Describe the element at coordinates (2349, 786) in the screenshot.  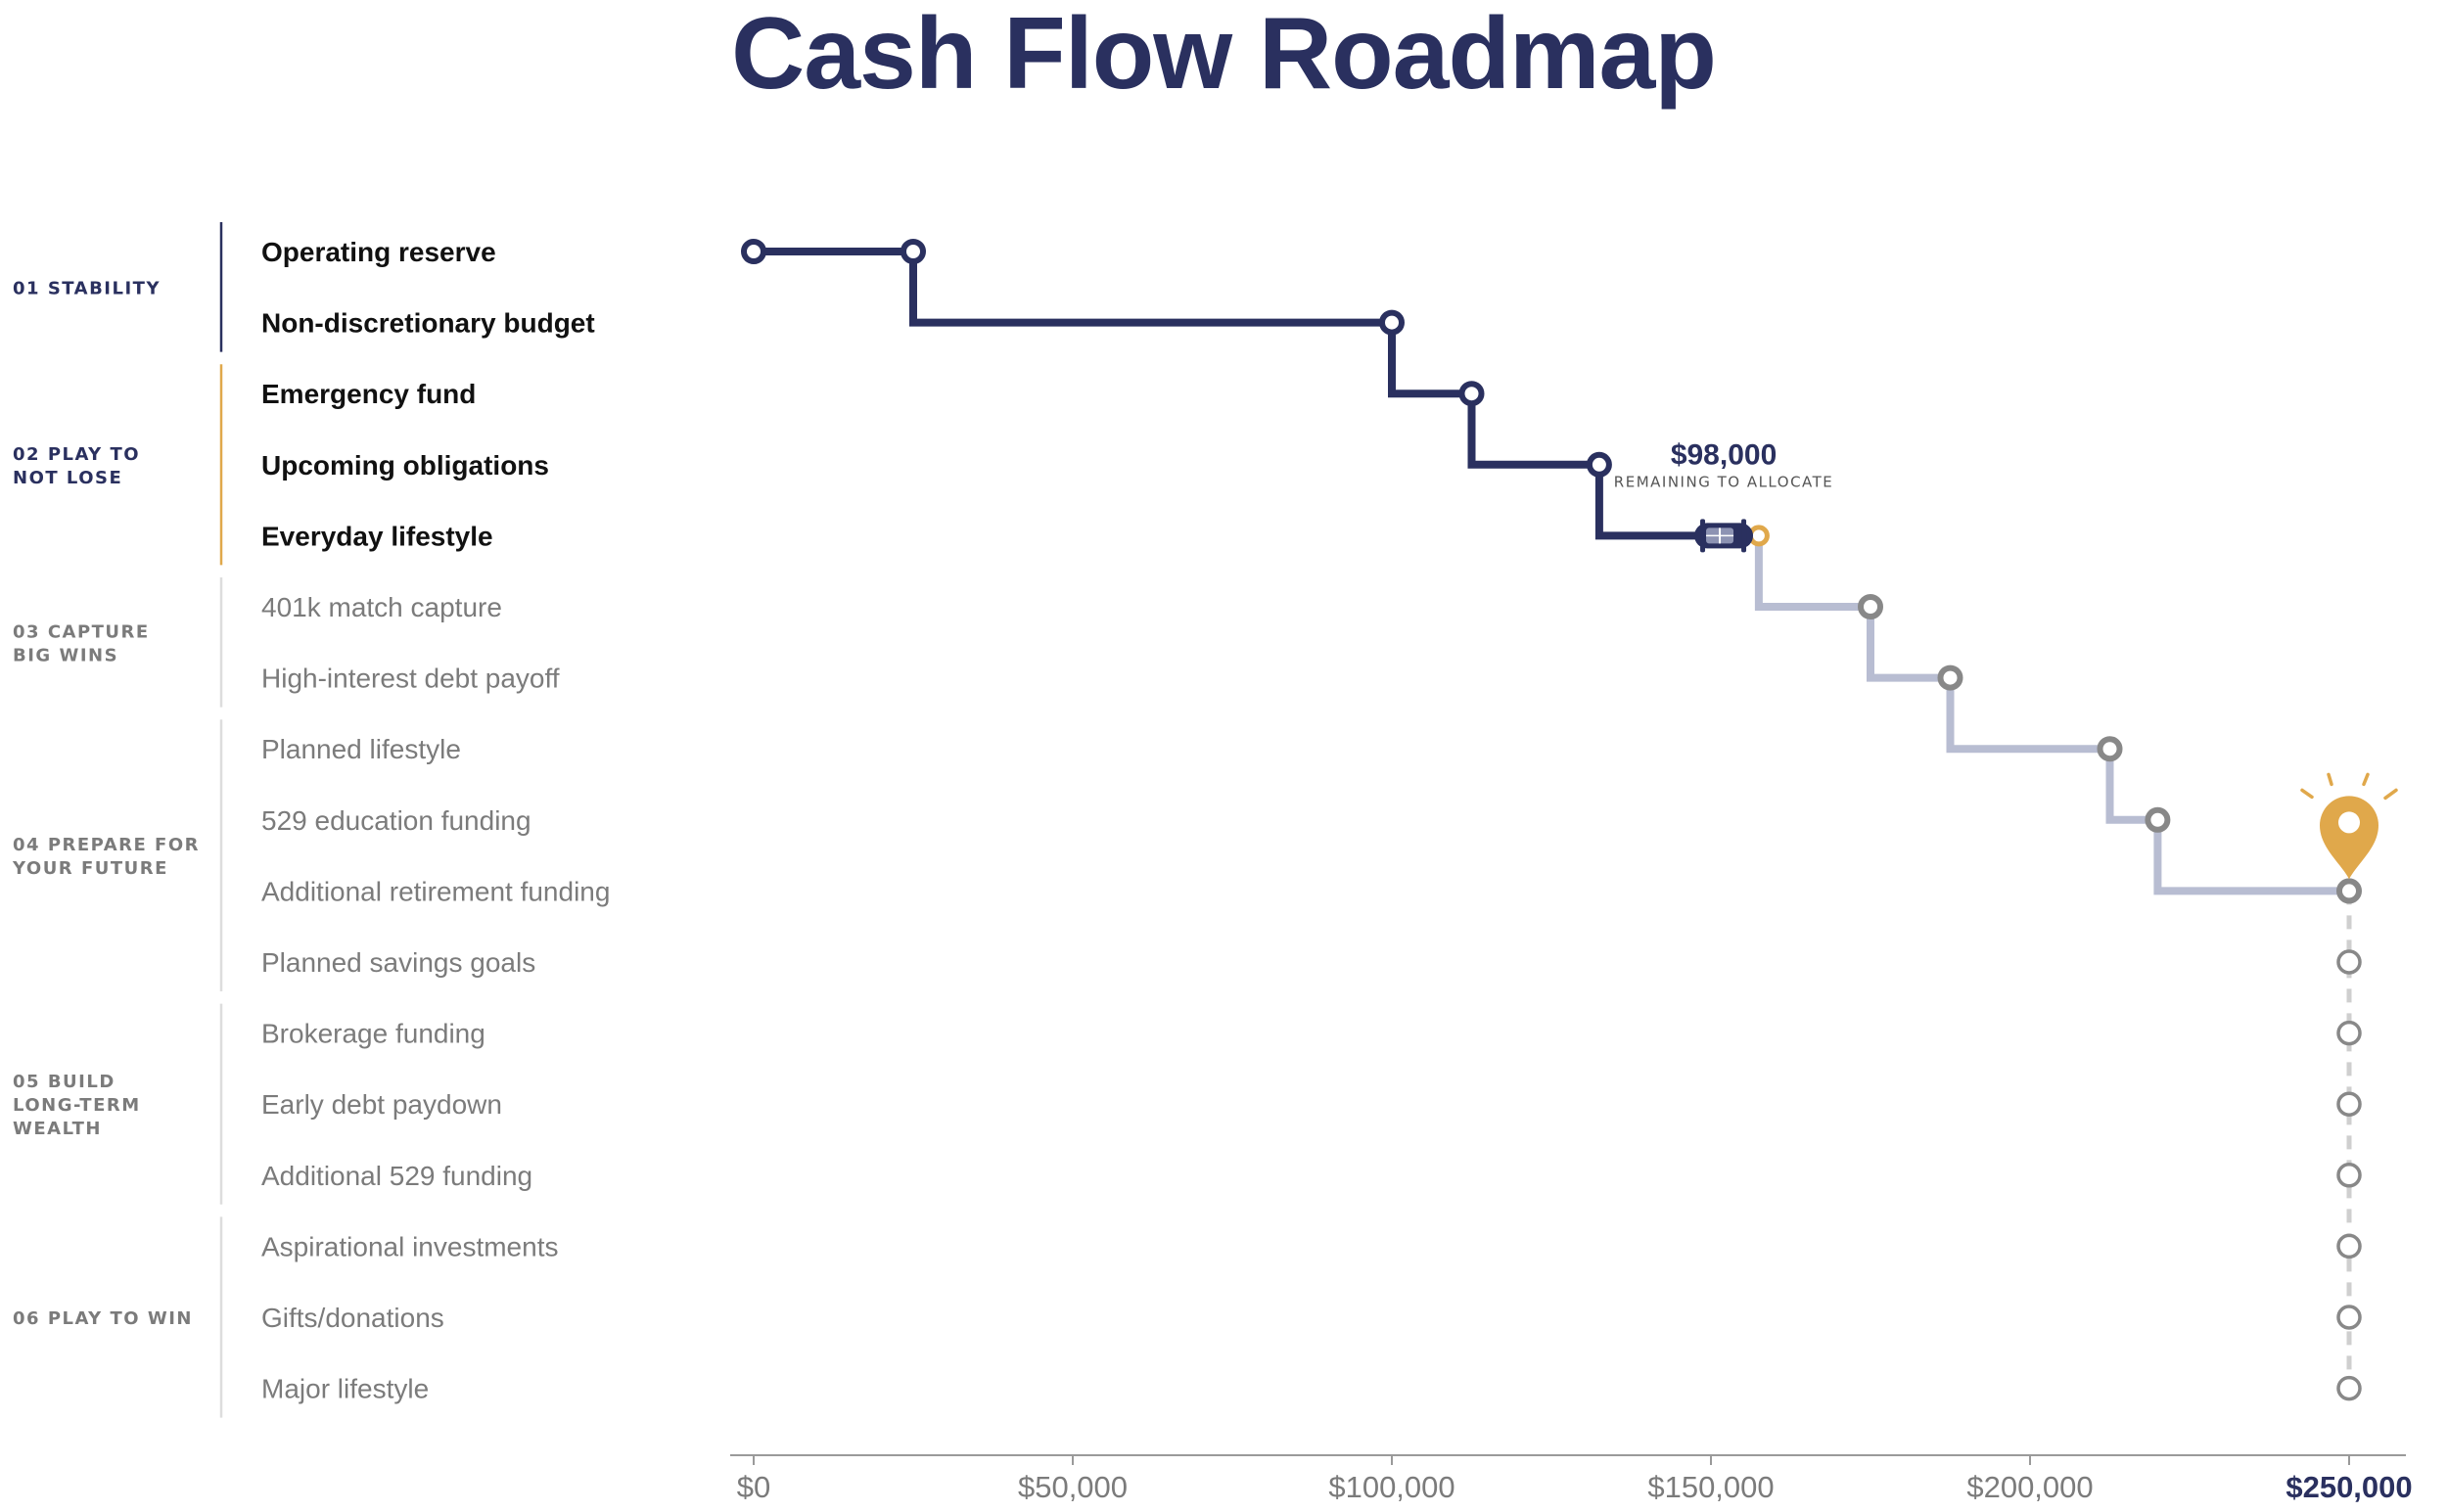
I see `sparkle-rays-icon` at that location.